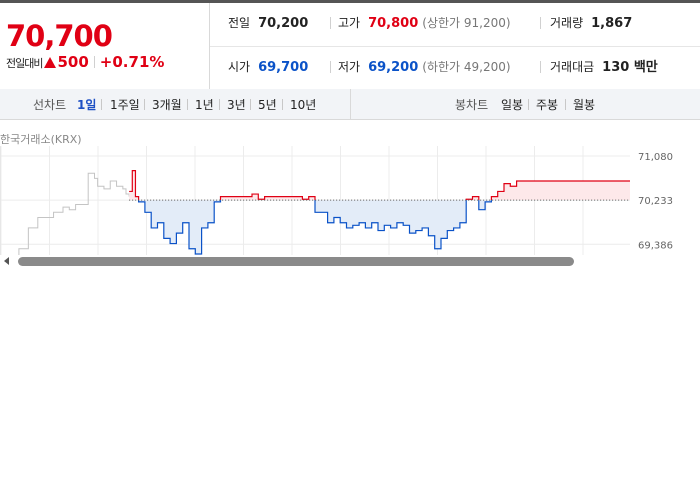 The width and height of the screenshot is (700, 490). I want to click on chart-scrollbar, so click(350, 261).